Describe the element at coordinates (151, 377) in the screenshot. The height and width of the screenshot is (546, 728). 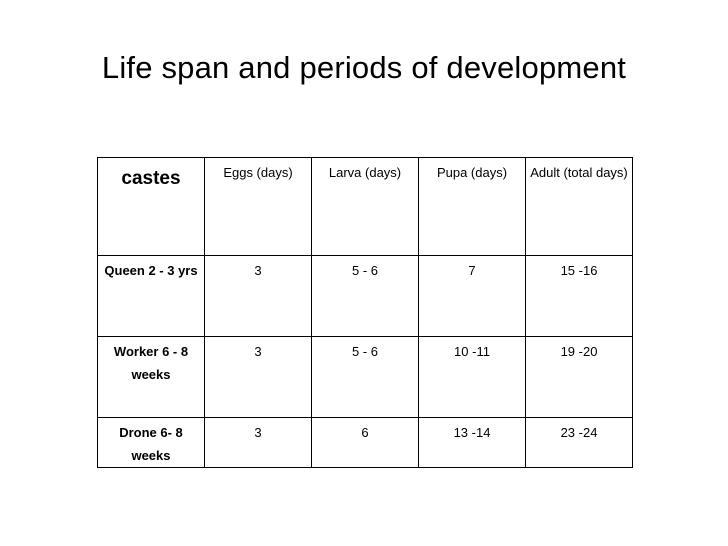
I see `caste-cell: Worker 6 - 8 weeks` at that location.